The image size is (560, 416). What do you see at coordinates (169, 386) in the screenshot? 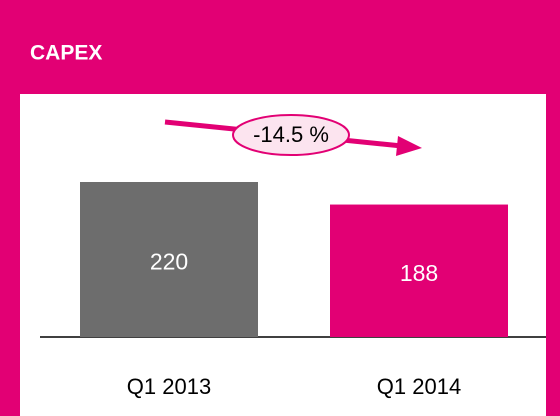
I see `x-tick-label: Q1 2013` at bounding box center [169, 386].